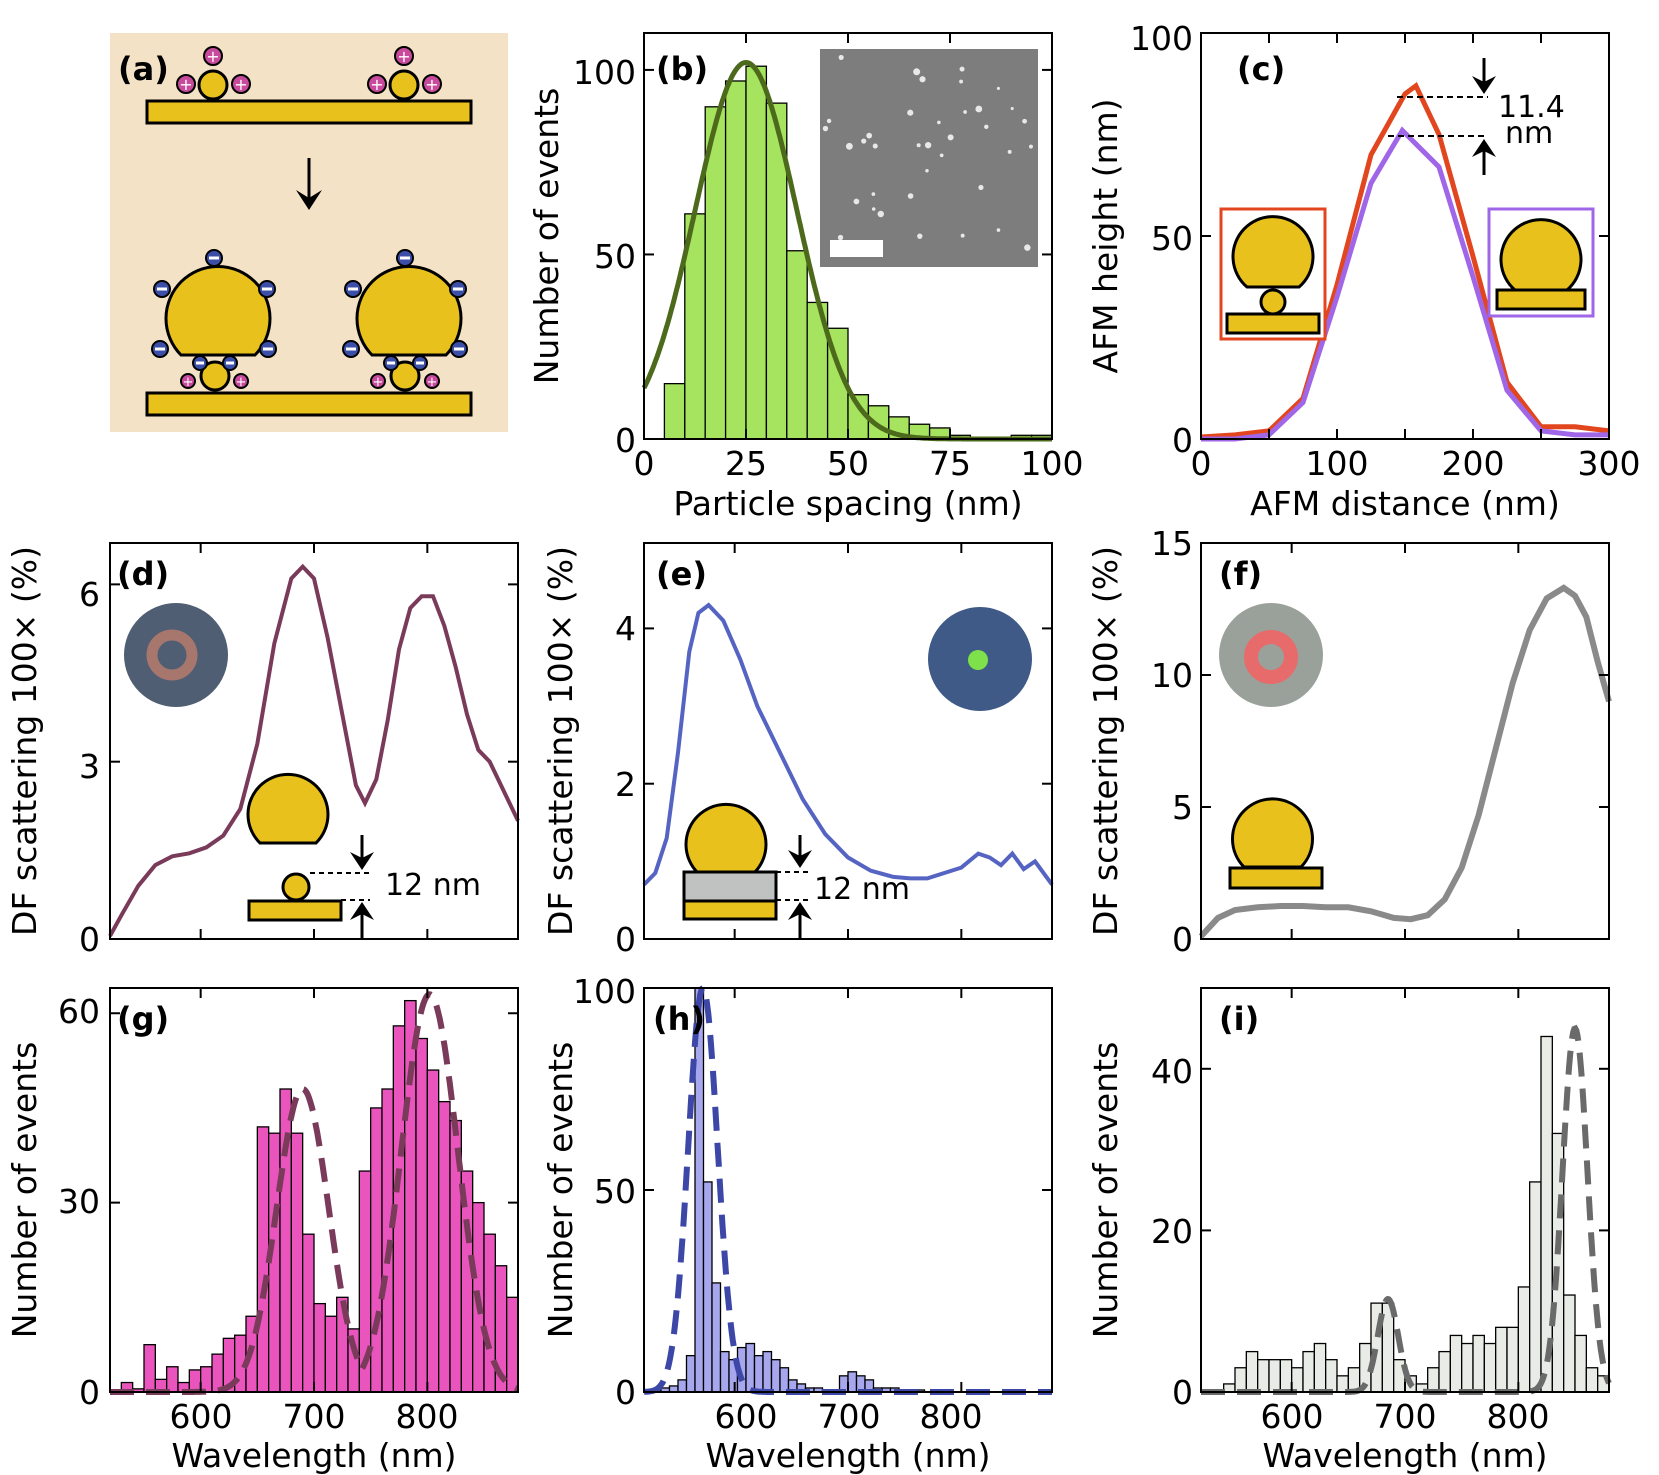 The height and width of the screenshot is (1475, 1659). Describe the element at coordinates (1105, 1190) in the screenshot. I see `panel-i-ylabel: Number of events` at that location.